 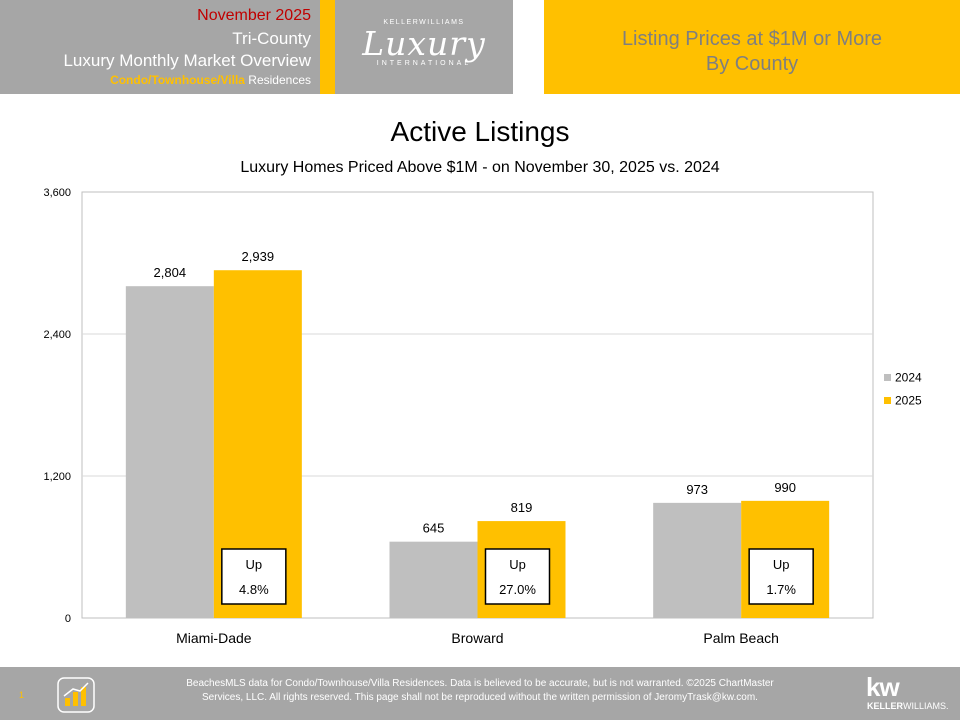 What do you see at coordinates (697, 489) in the screenshot?
I see `data-label: 973` at bounding box center [697, 489].